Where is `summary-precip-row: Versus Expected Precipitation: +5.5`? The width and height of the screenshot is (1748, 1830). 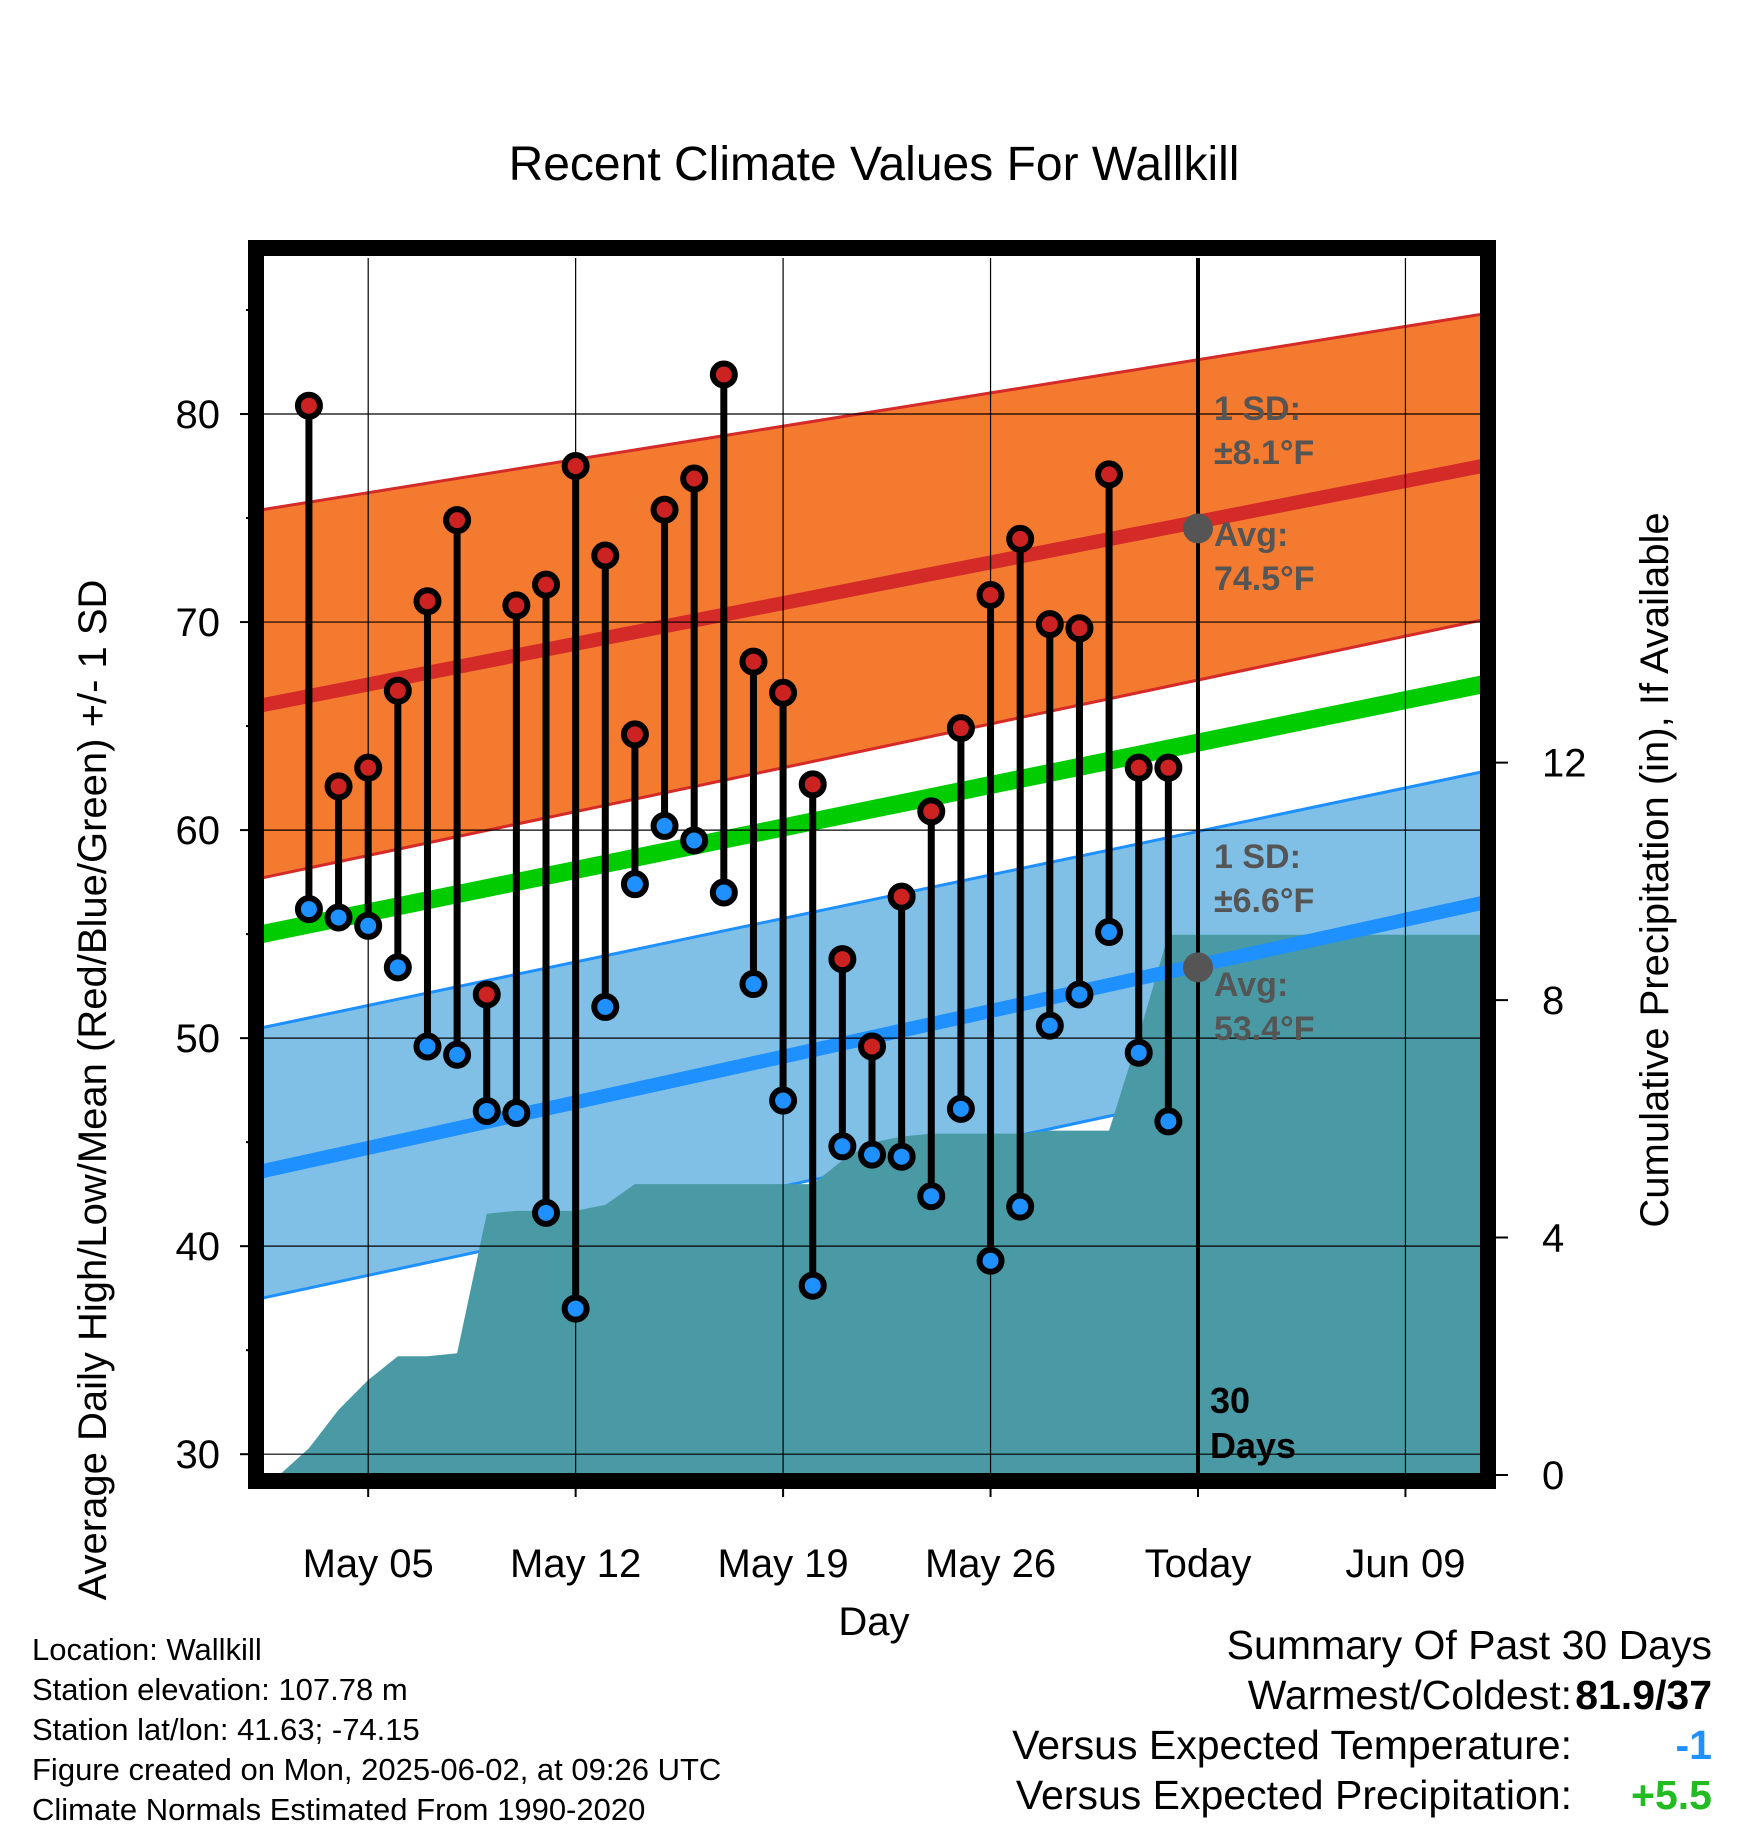
summary-precip-row: Versus Expected Precipitation: +5.5 is located at coordinates (1362, 1795).